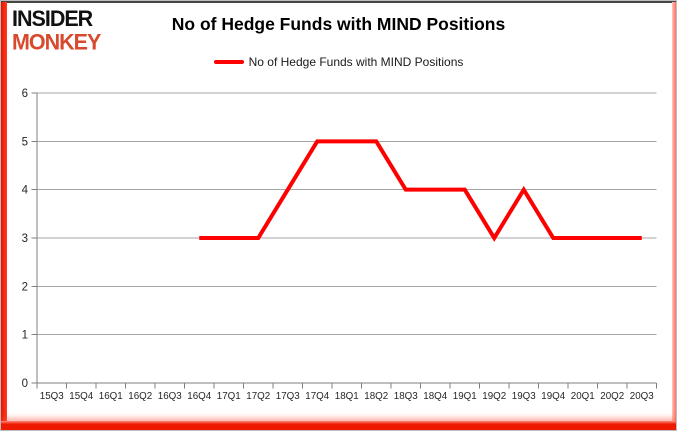  What do you see at coordinates (642, 396) in the screenshot?
I see `x-tick-label: 20Q3` at bounding box center [642, 396].